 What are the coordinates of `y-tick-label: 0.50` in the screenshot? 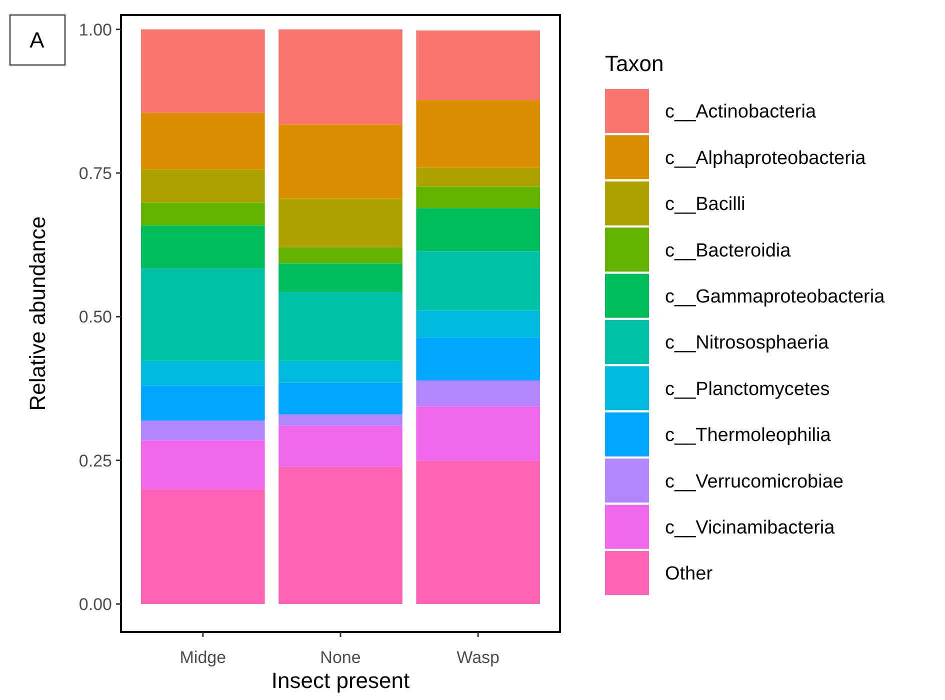 It's located at (95, 317).